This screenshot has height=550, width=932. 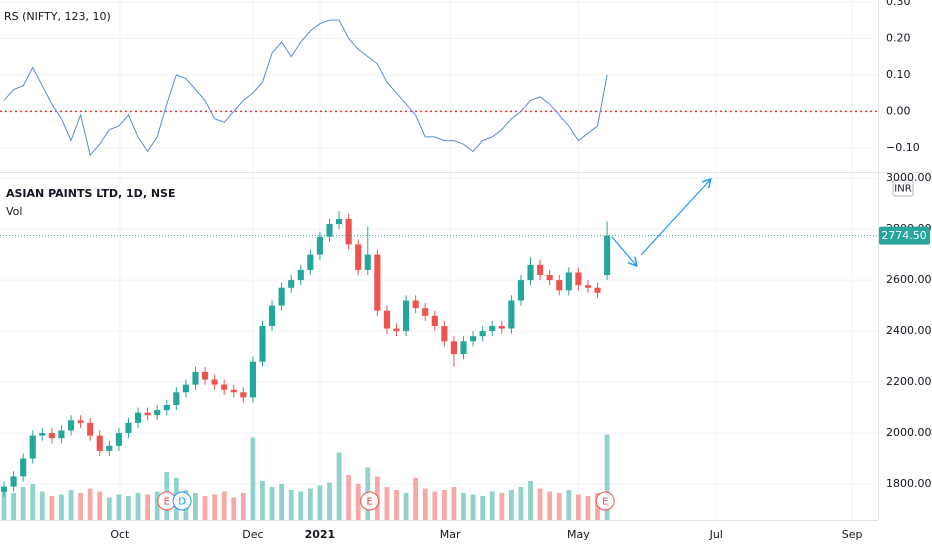 I want to click on last-price-label: 2774.50, so click(x=904, y=235).